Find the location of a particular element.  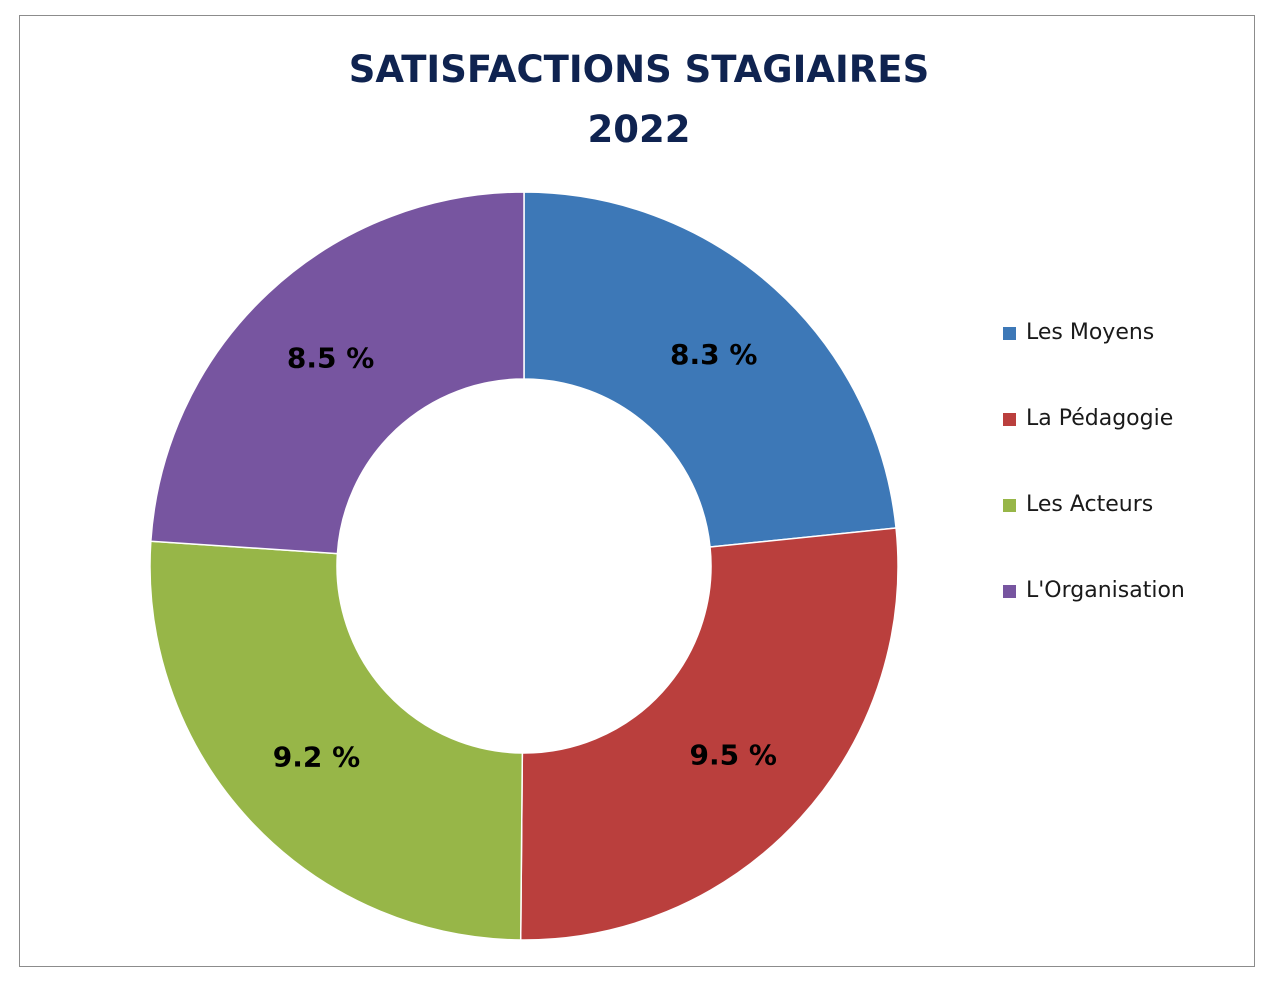

chart-subtitle: 2022 is located at coordinates (639, 129).